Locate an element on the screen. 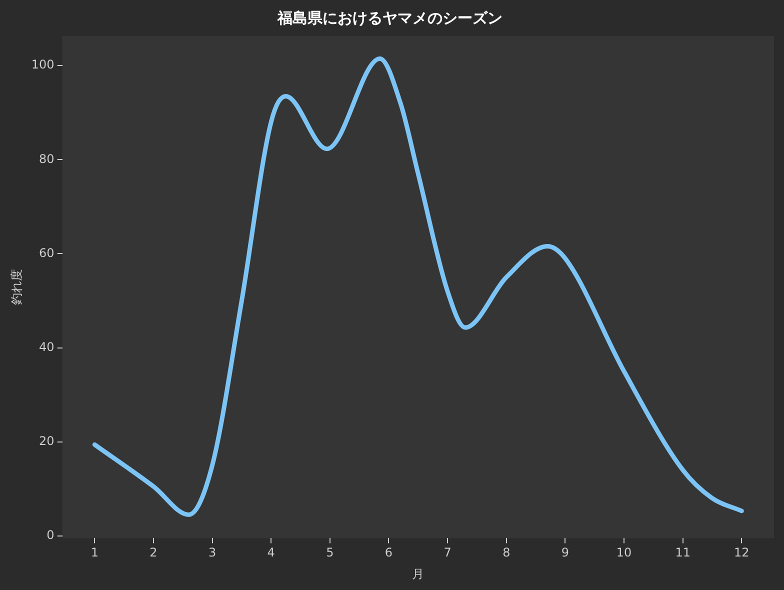  x-tick-label: 6 is located at coordinates (388, 553).